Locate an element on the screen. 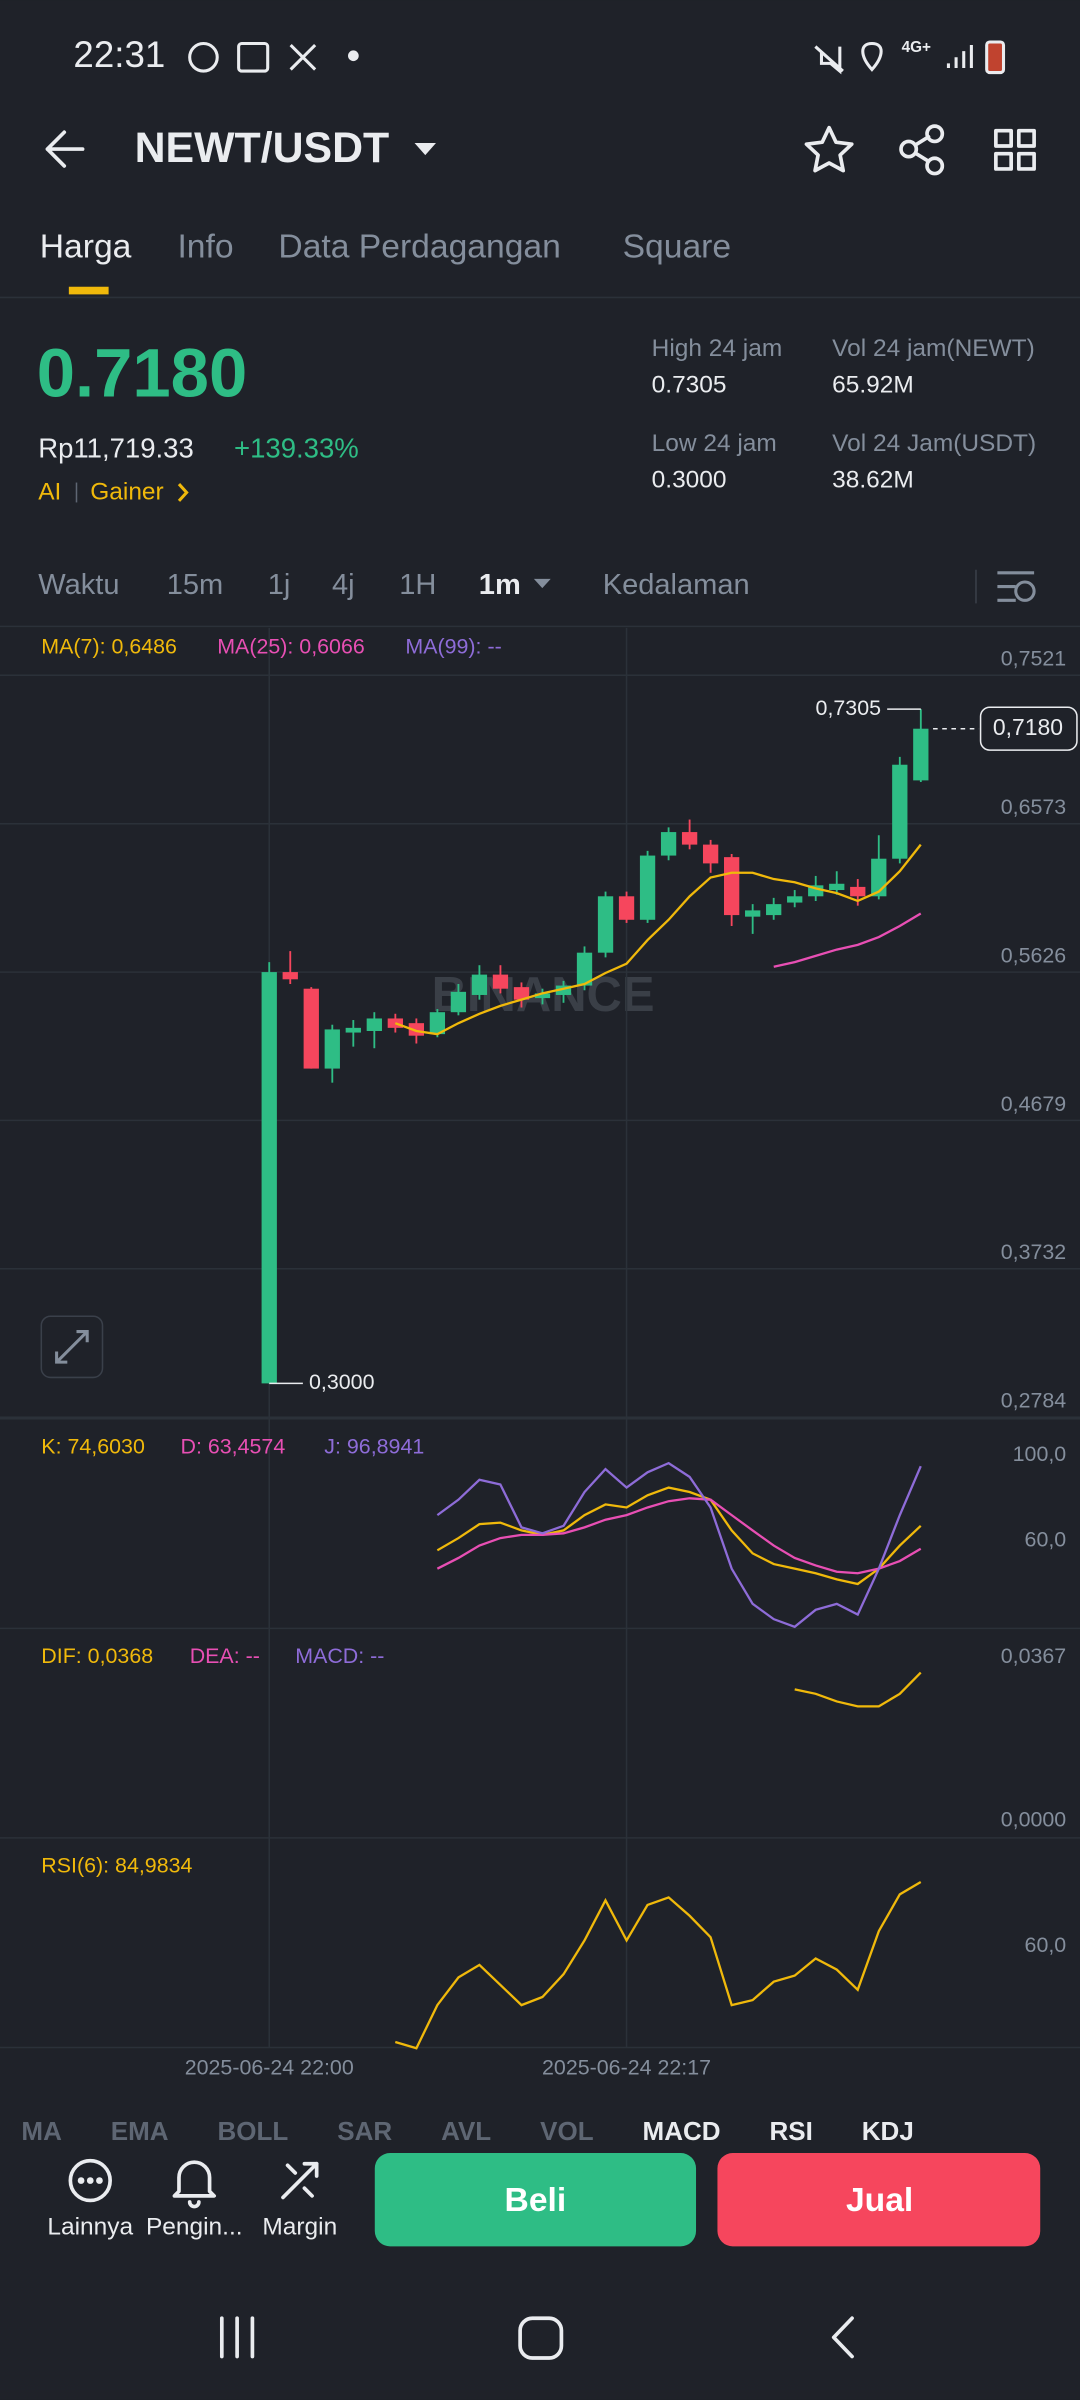  legend-entry: MACD: -- is located at coordinates (339, 1656).